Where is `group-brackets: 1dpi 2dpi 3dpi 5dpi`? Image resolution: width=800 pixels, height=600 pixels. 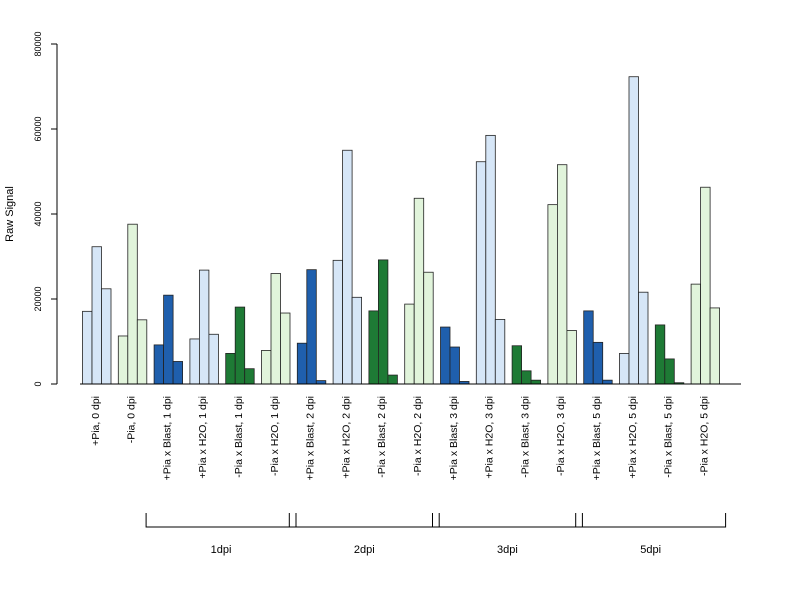
group-brackets: 1dpi 2dpi 3dpi 5dpi is located at coordinates (436, 534).